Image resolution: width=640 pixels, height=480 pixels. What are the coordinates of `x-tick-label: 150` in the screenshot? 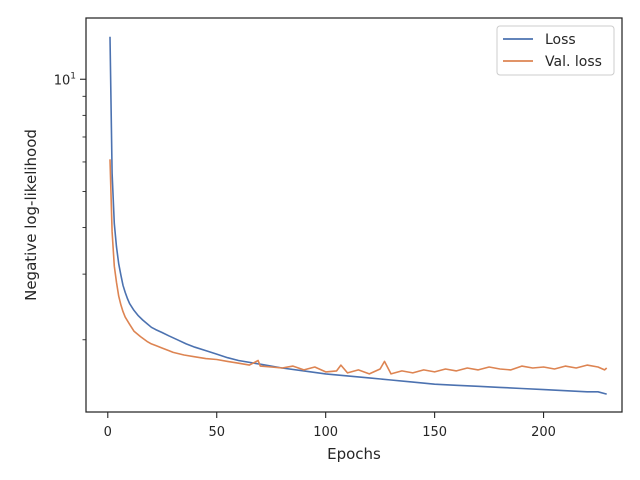 It's located at (434, 432).